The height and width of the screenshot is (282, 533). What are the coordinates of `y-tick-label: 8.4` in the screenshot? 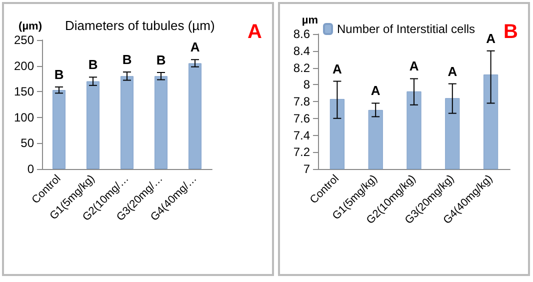 It's located at (301, 51).